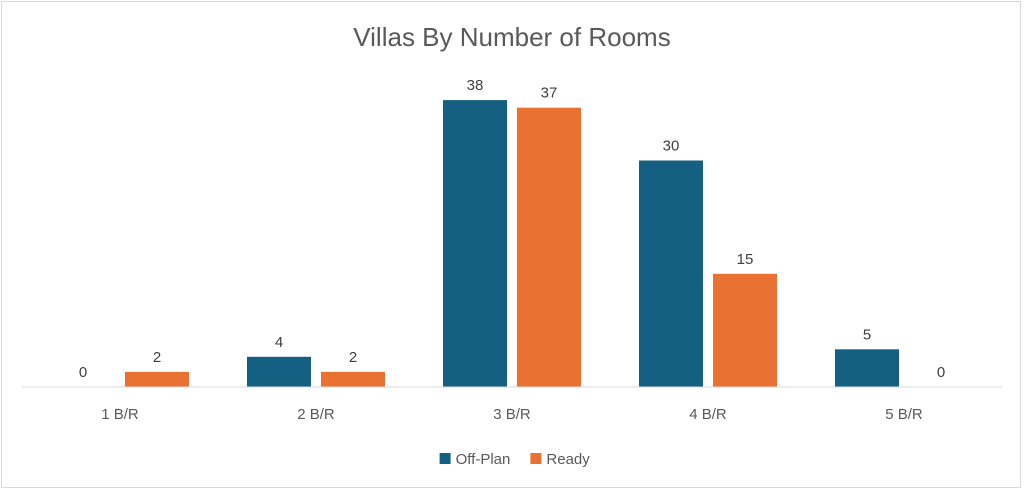 The height and width of the screenshot is (491, 1024). I want to click on data-label-ready-2-b-r: 2, so click(353, 357).